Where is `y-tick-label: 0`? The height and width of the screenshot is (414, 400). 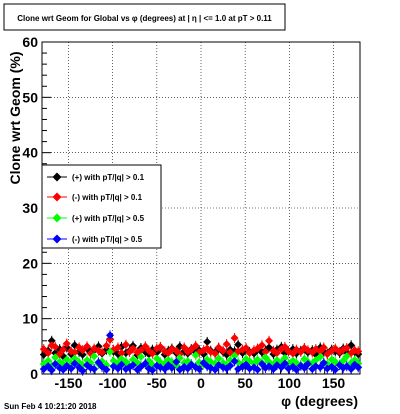 y-tick-label: 0 is located at coordinates (34, 374).